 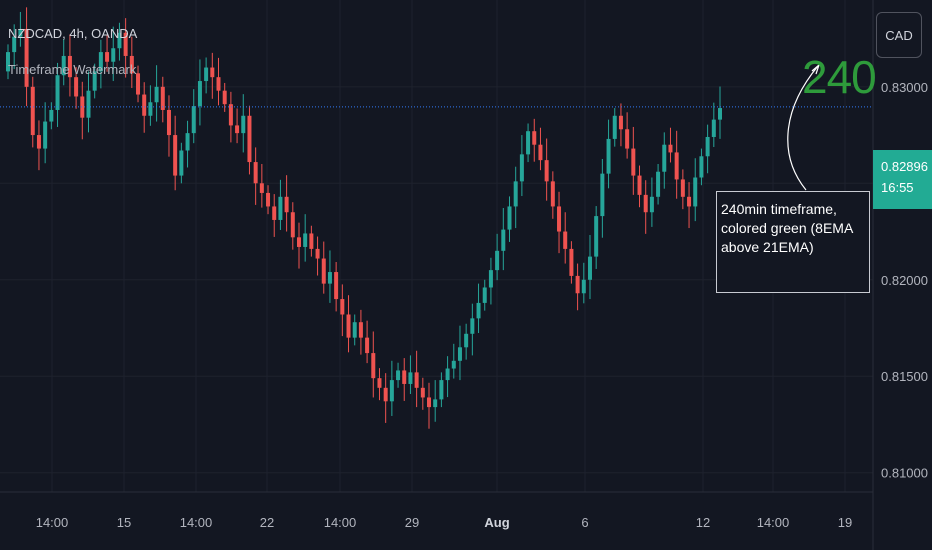 What do you see at coordinates (816, 69) in the screenshot?
I see `watermark-arrow-head` at bounding box center [816, 69].